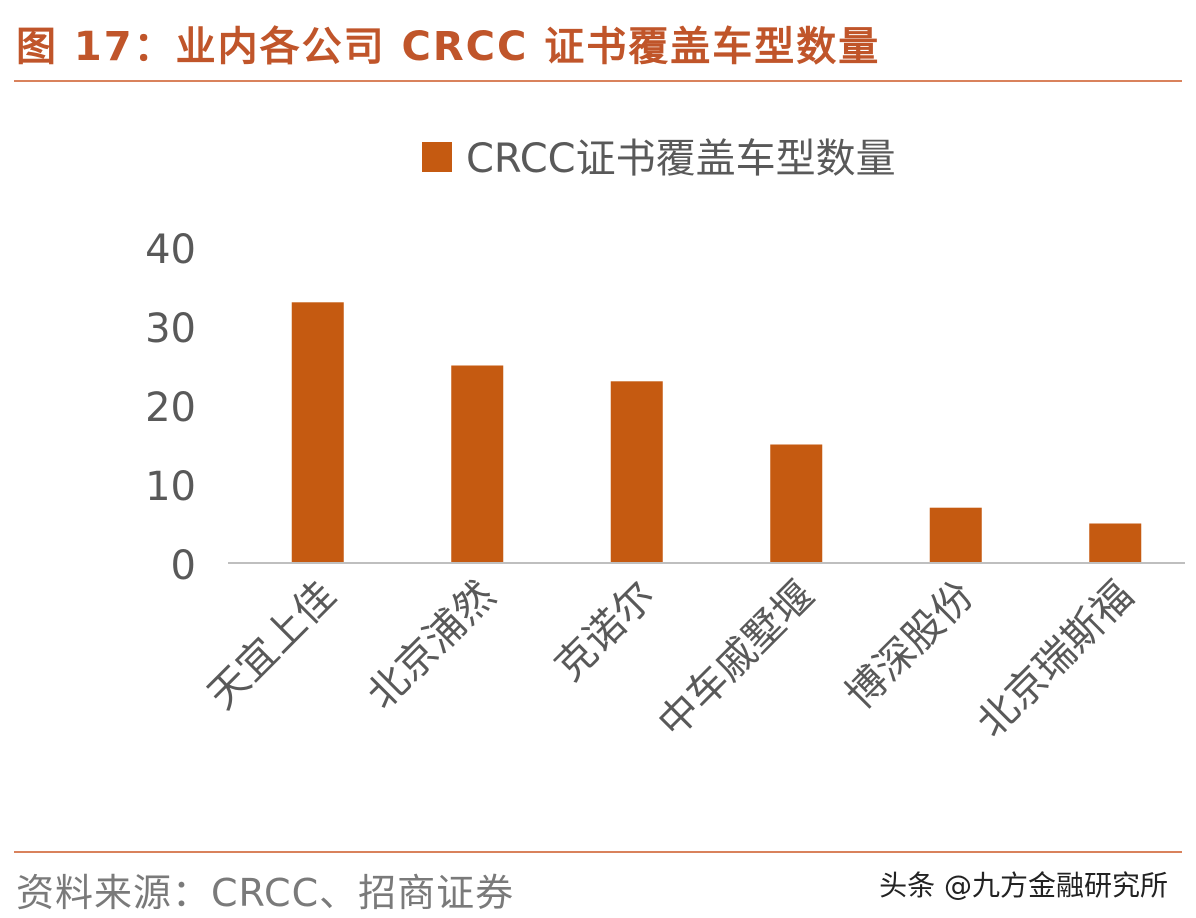  What do you see at coordinates (736, 660) in the screenshot?
I see `x-tick-label: 中车戚墅堰` at bounding box center [736, 660].